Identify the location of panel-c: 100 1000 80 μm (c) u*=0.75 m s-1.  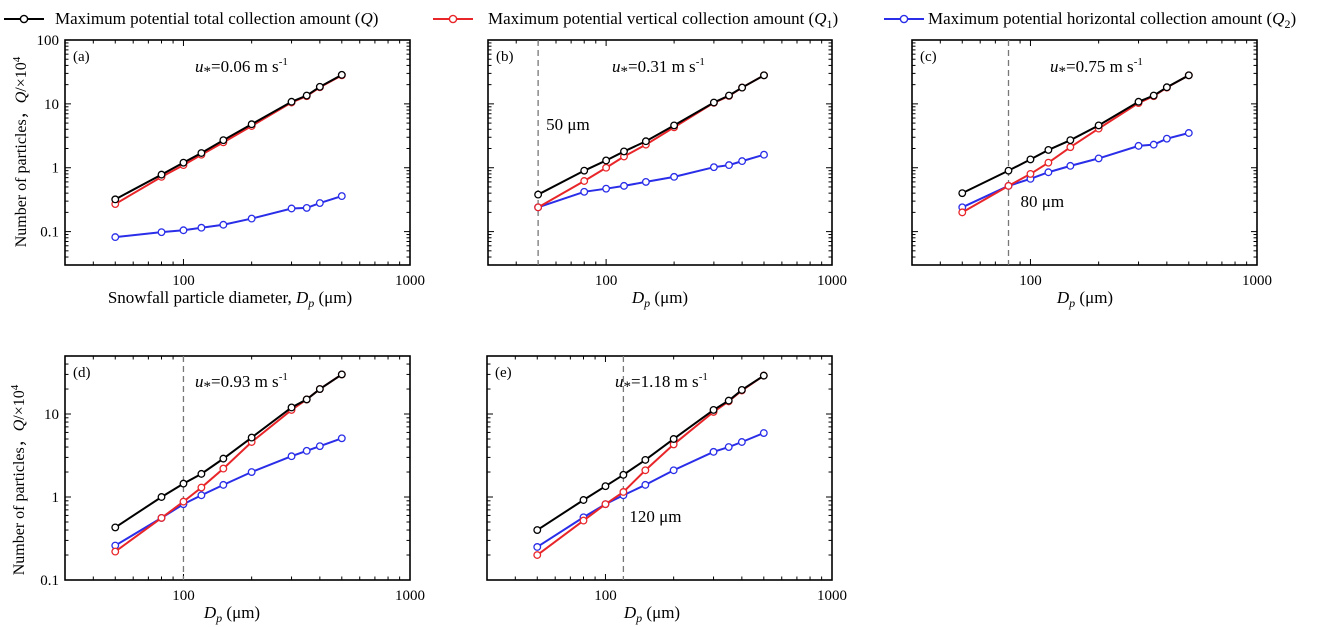
(1091, 164).